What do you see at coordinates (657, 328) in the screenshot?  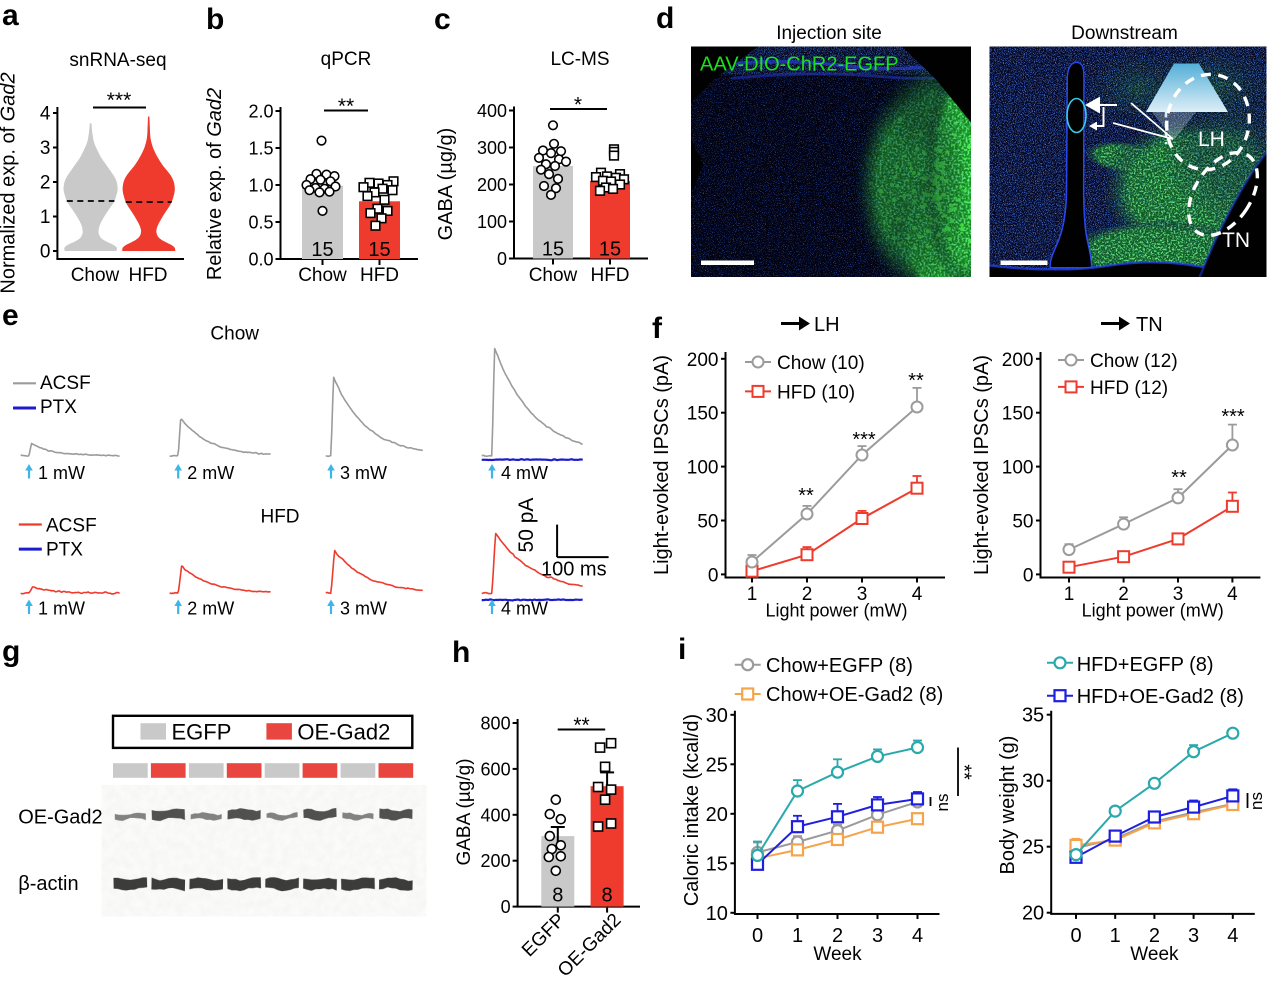 I see `svg-text: f` at bounding box center [657, 328].